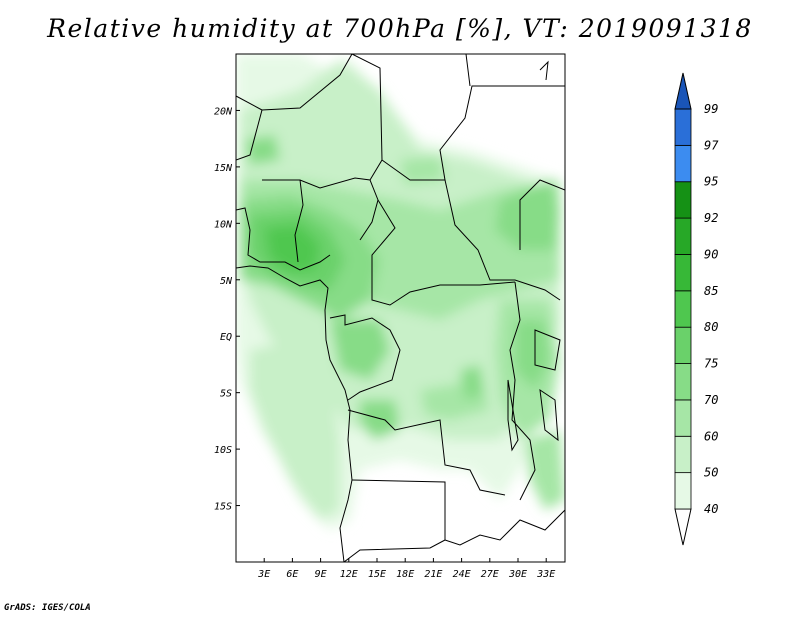 This screenshot has height=618, width=800. Describe the element at coordinates (711, 254) in the screenshot. I see `colorbar-label: 90` at that location.